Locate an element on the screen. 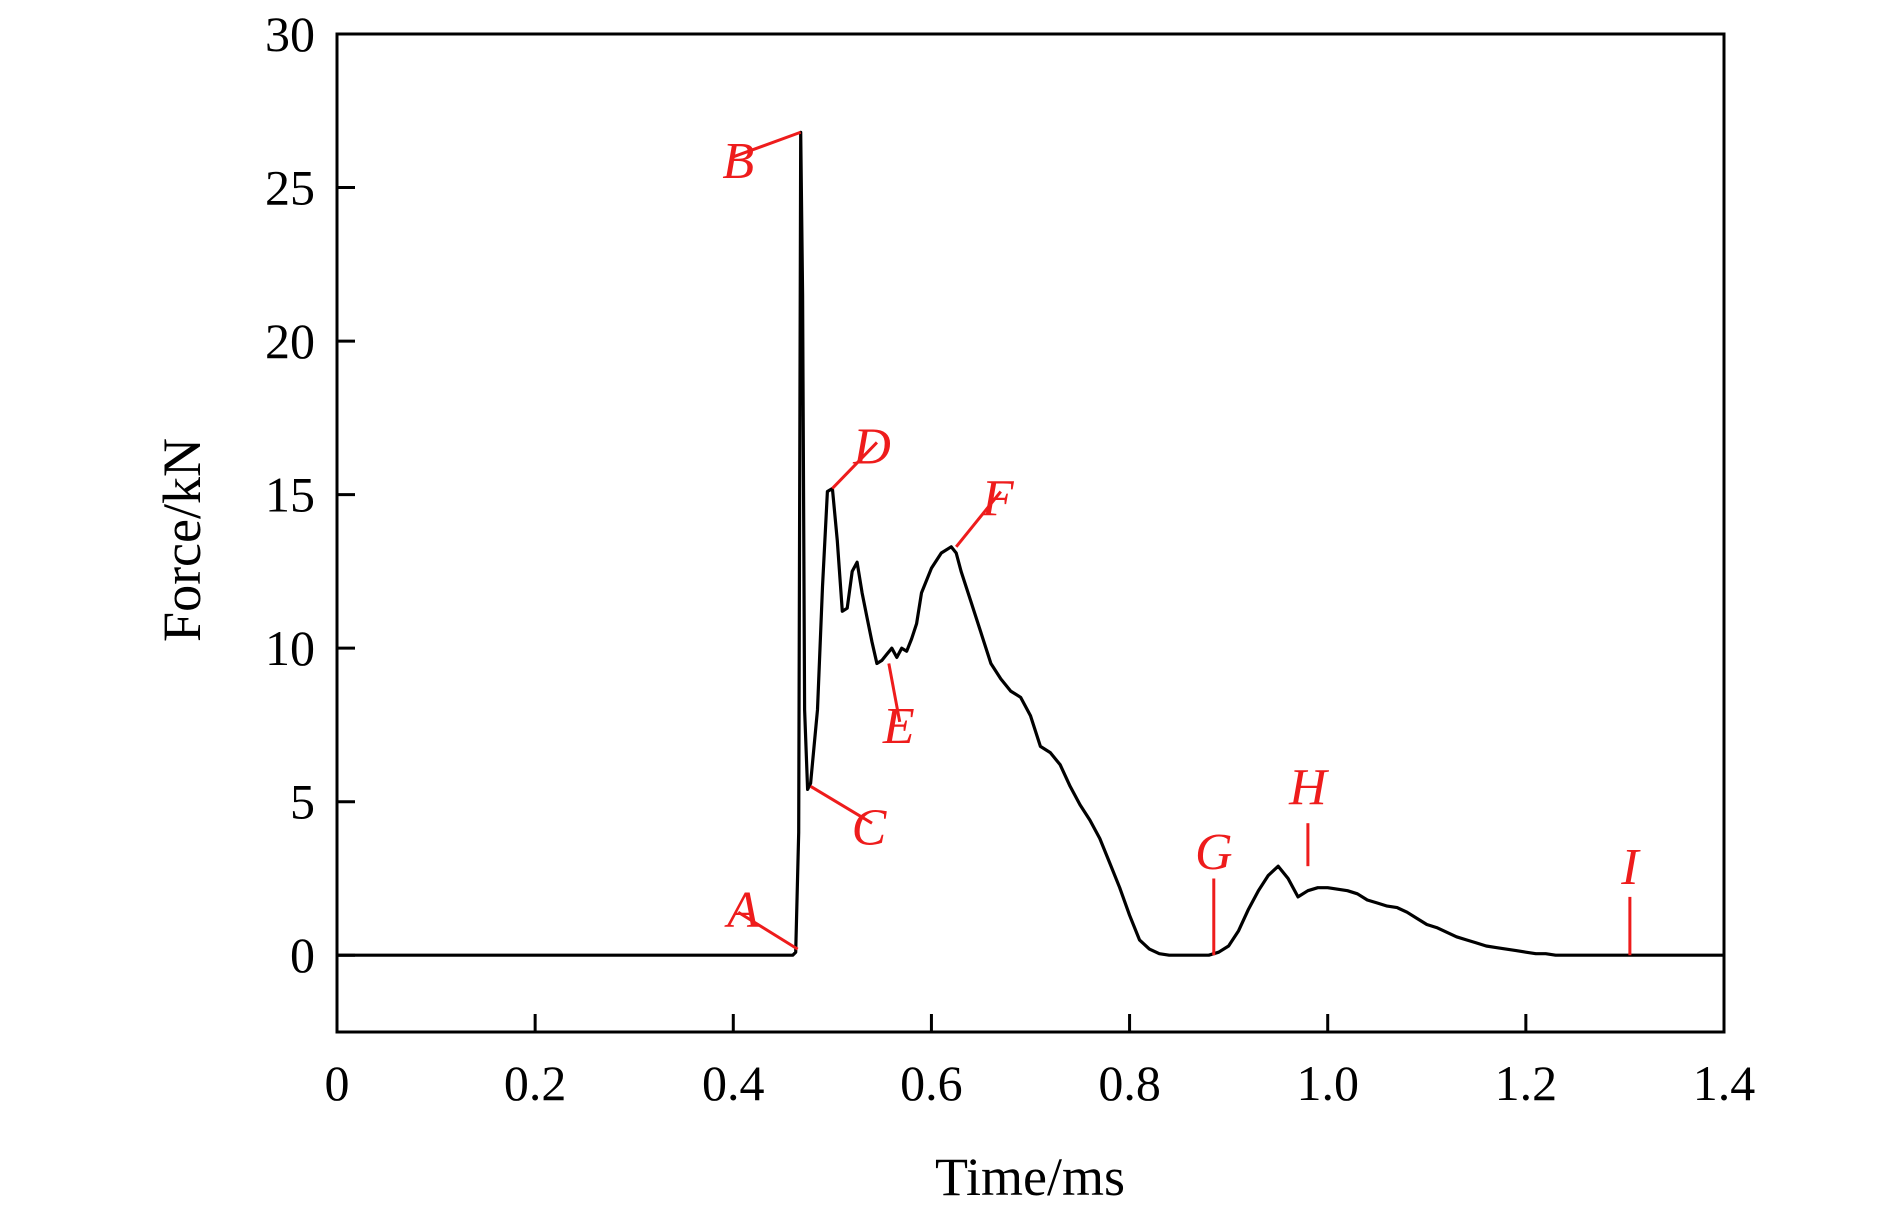 The image size is (1890, 1213). annotation-leader-f is located at coordinates (978, 519).